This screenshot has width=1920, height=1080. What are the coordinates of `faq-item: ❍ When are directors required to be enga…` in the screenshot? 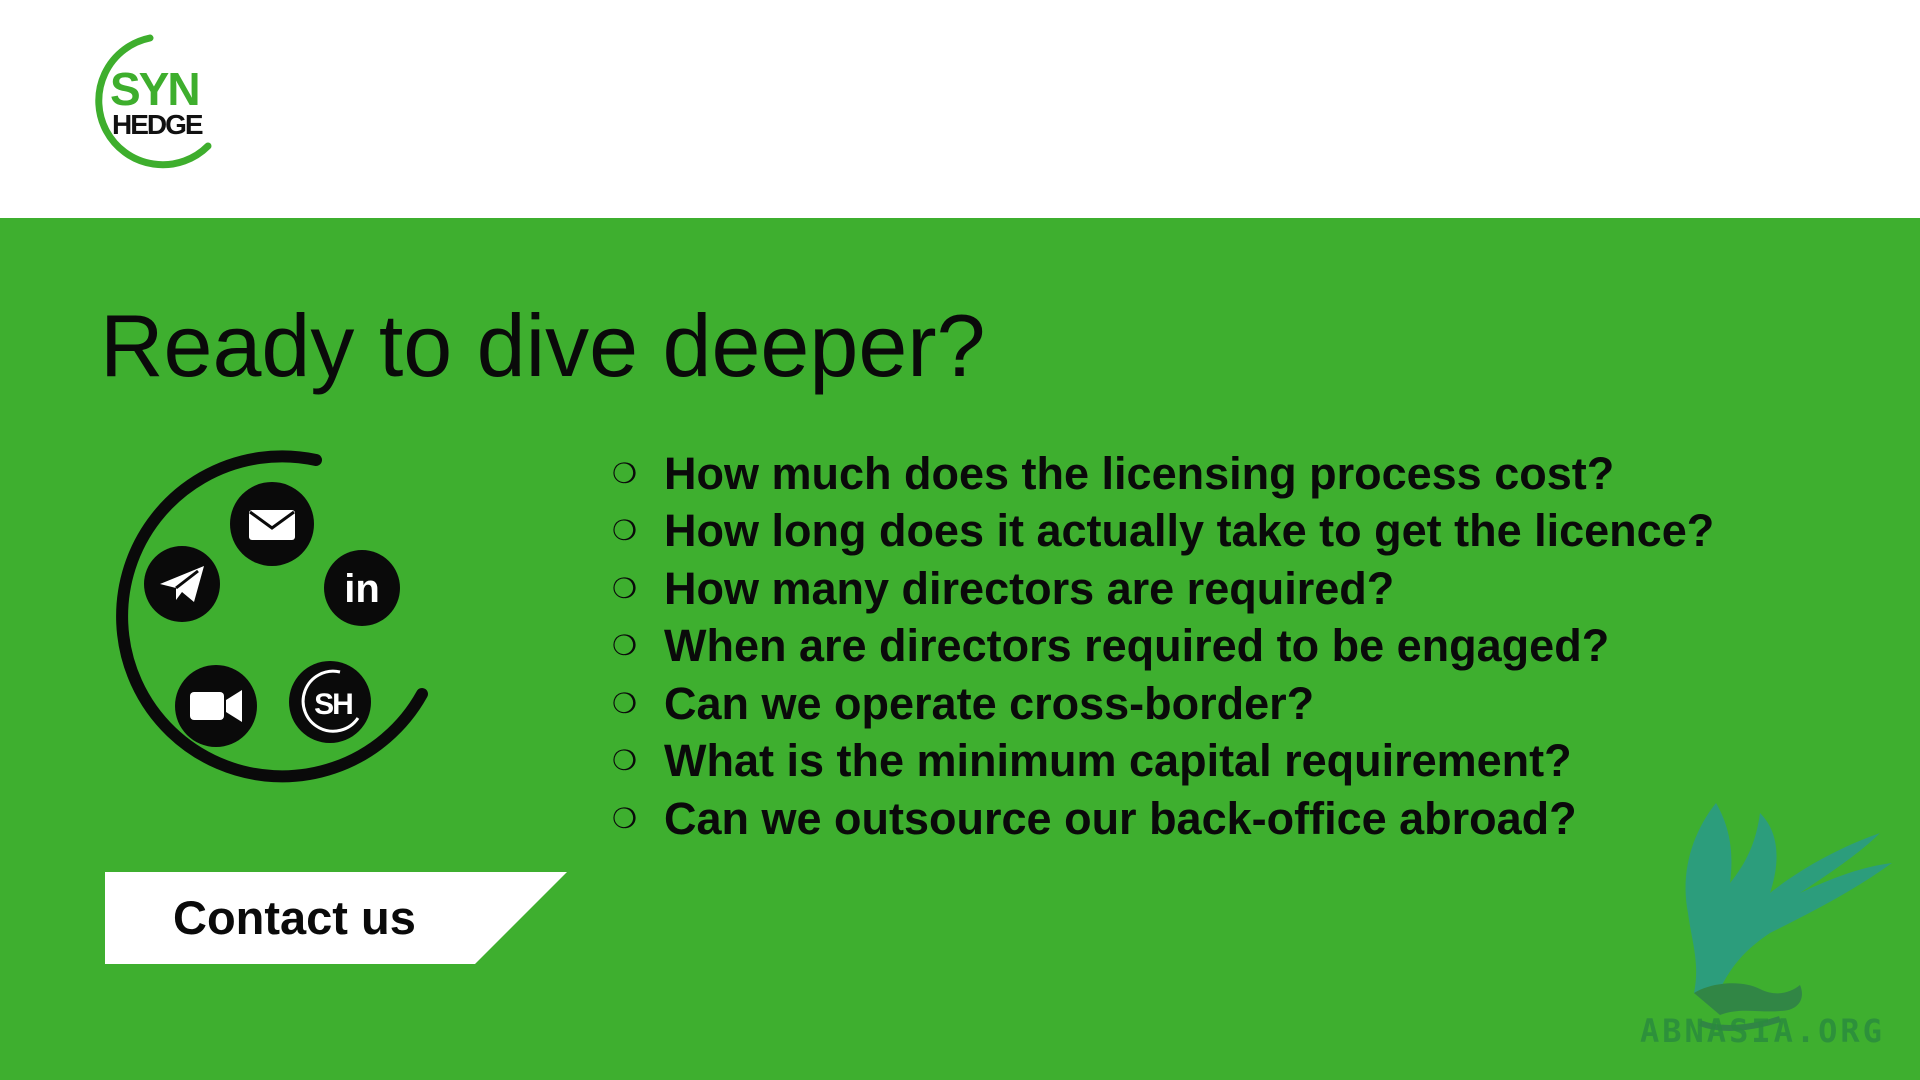 It's located at (1163, 647).